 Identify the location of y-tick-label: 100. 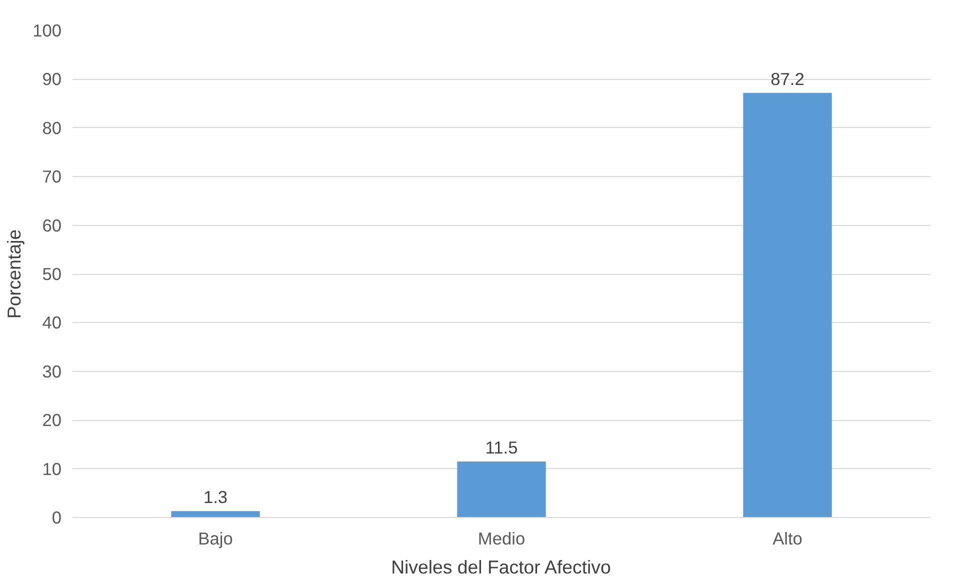
(47, 30).